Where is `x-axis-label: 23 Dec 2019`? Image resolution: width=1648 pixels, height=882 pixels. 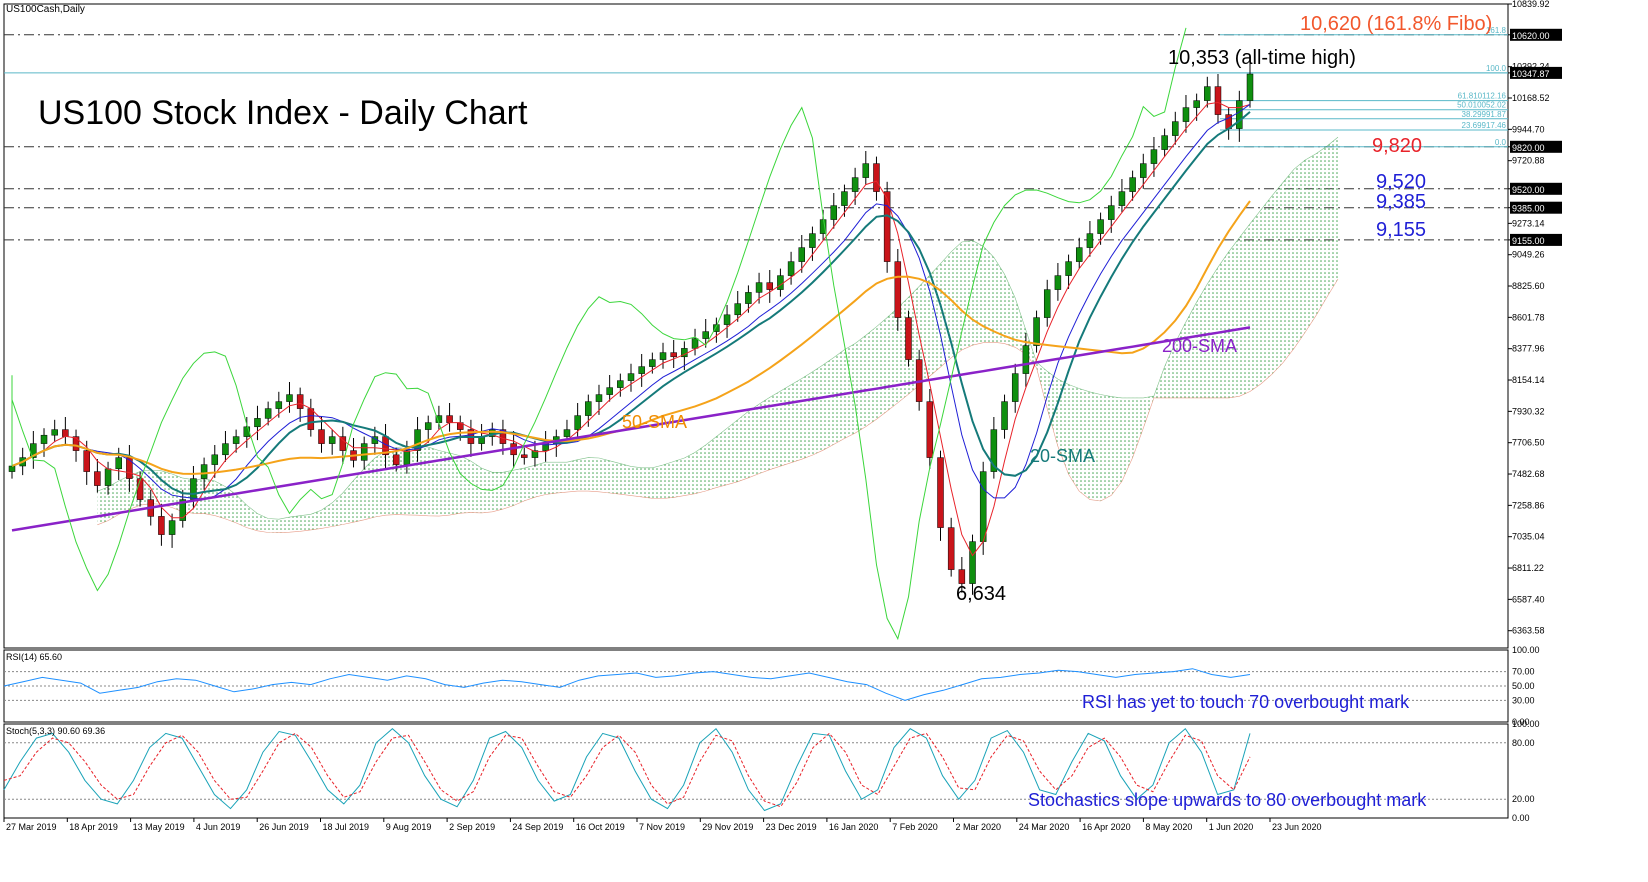 x-axis-label: 23 Dec 2019 is located at coordinates (791, 827).